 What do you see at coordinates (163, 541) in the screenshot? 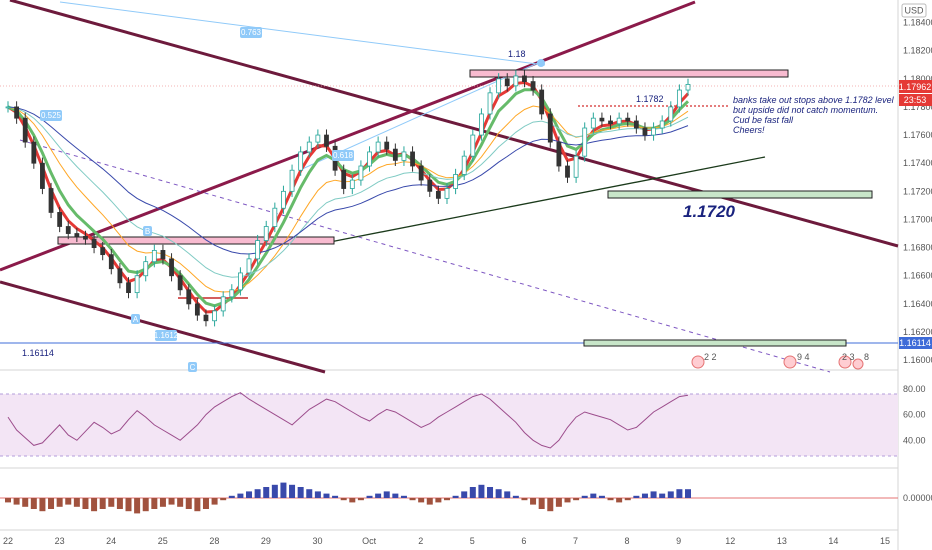
I see `time-tick-label: 25` at bounding box center [163, 541].